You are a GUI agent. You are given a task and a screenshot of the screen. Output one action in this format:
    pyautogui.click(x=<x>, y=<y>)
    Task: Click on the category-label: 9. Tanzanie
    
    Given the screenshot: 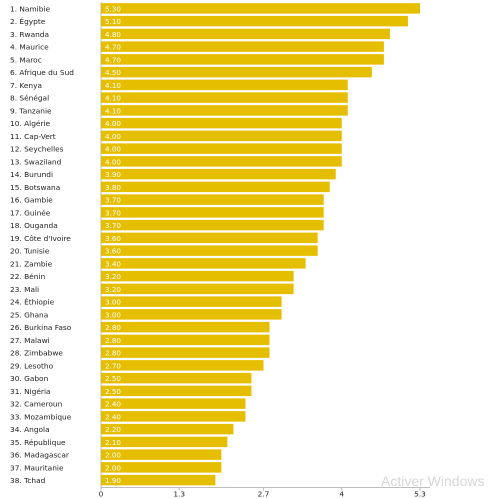 What is the action you would take?
    pyautogui.click(x=31, y=110)
    